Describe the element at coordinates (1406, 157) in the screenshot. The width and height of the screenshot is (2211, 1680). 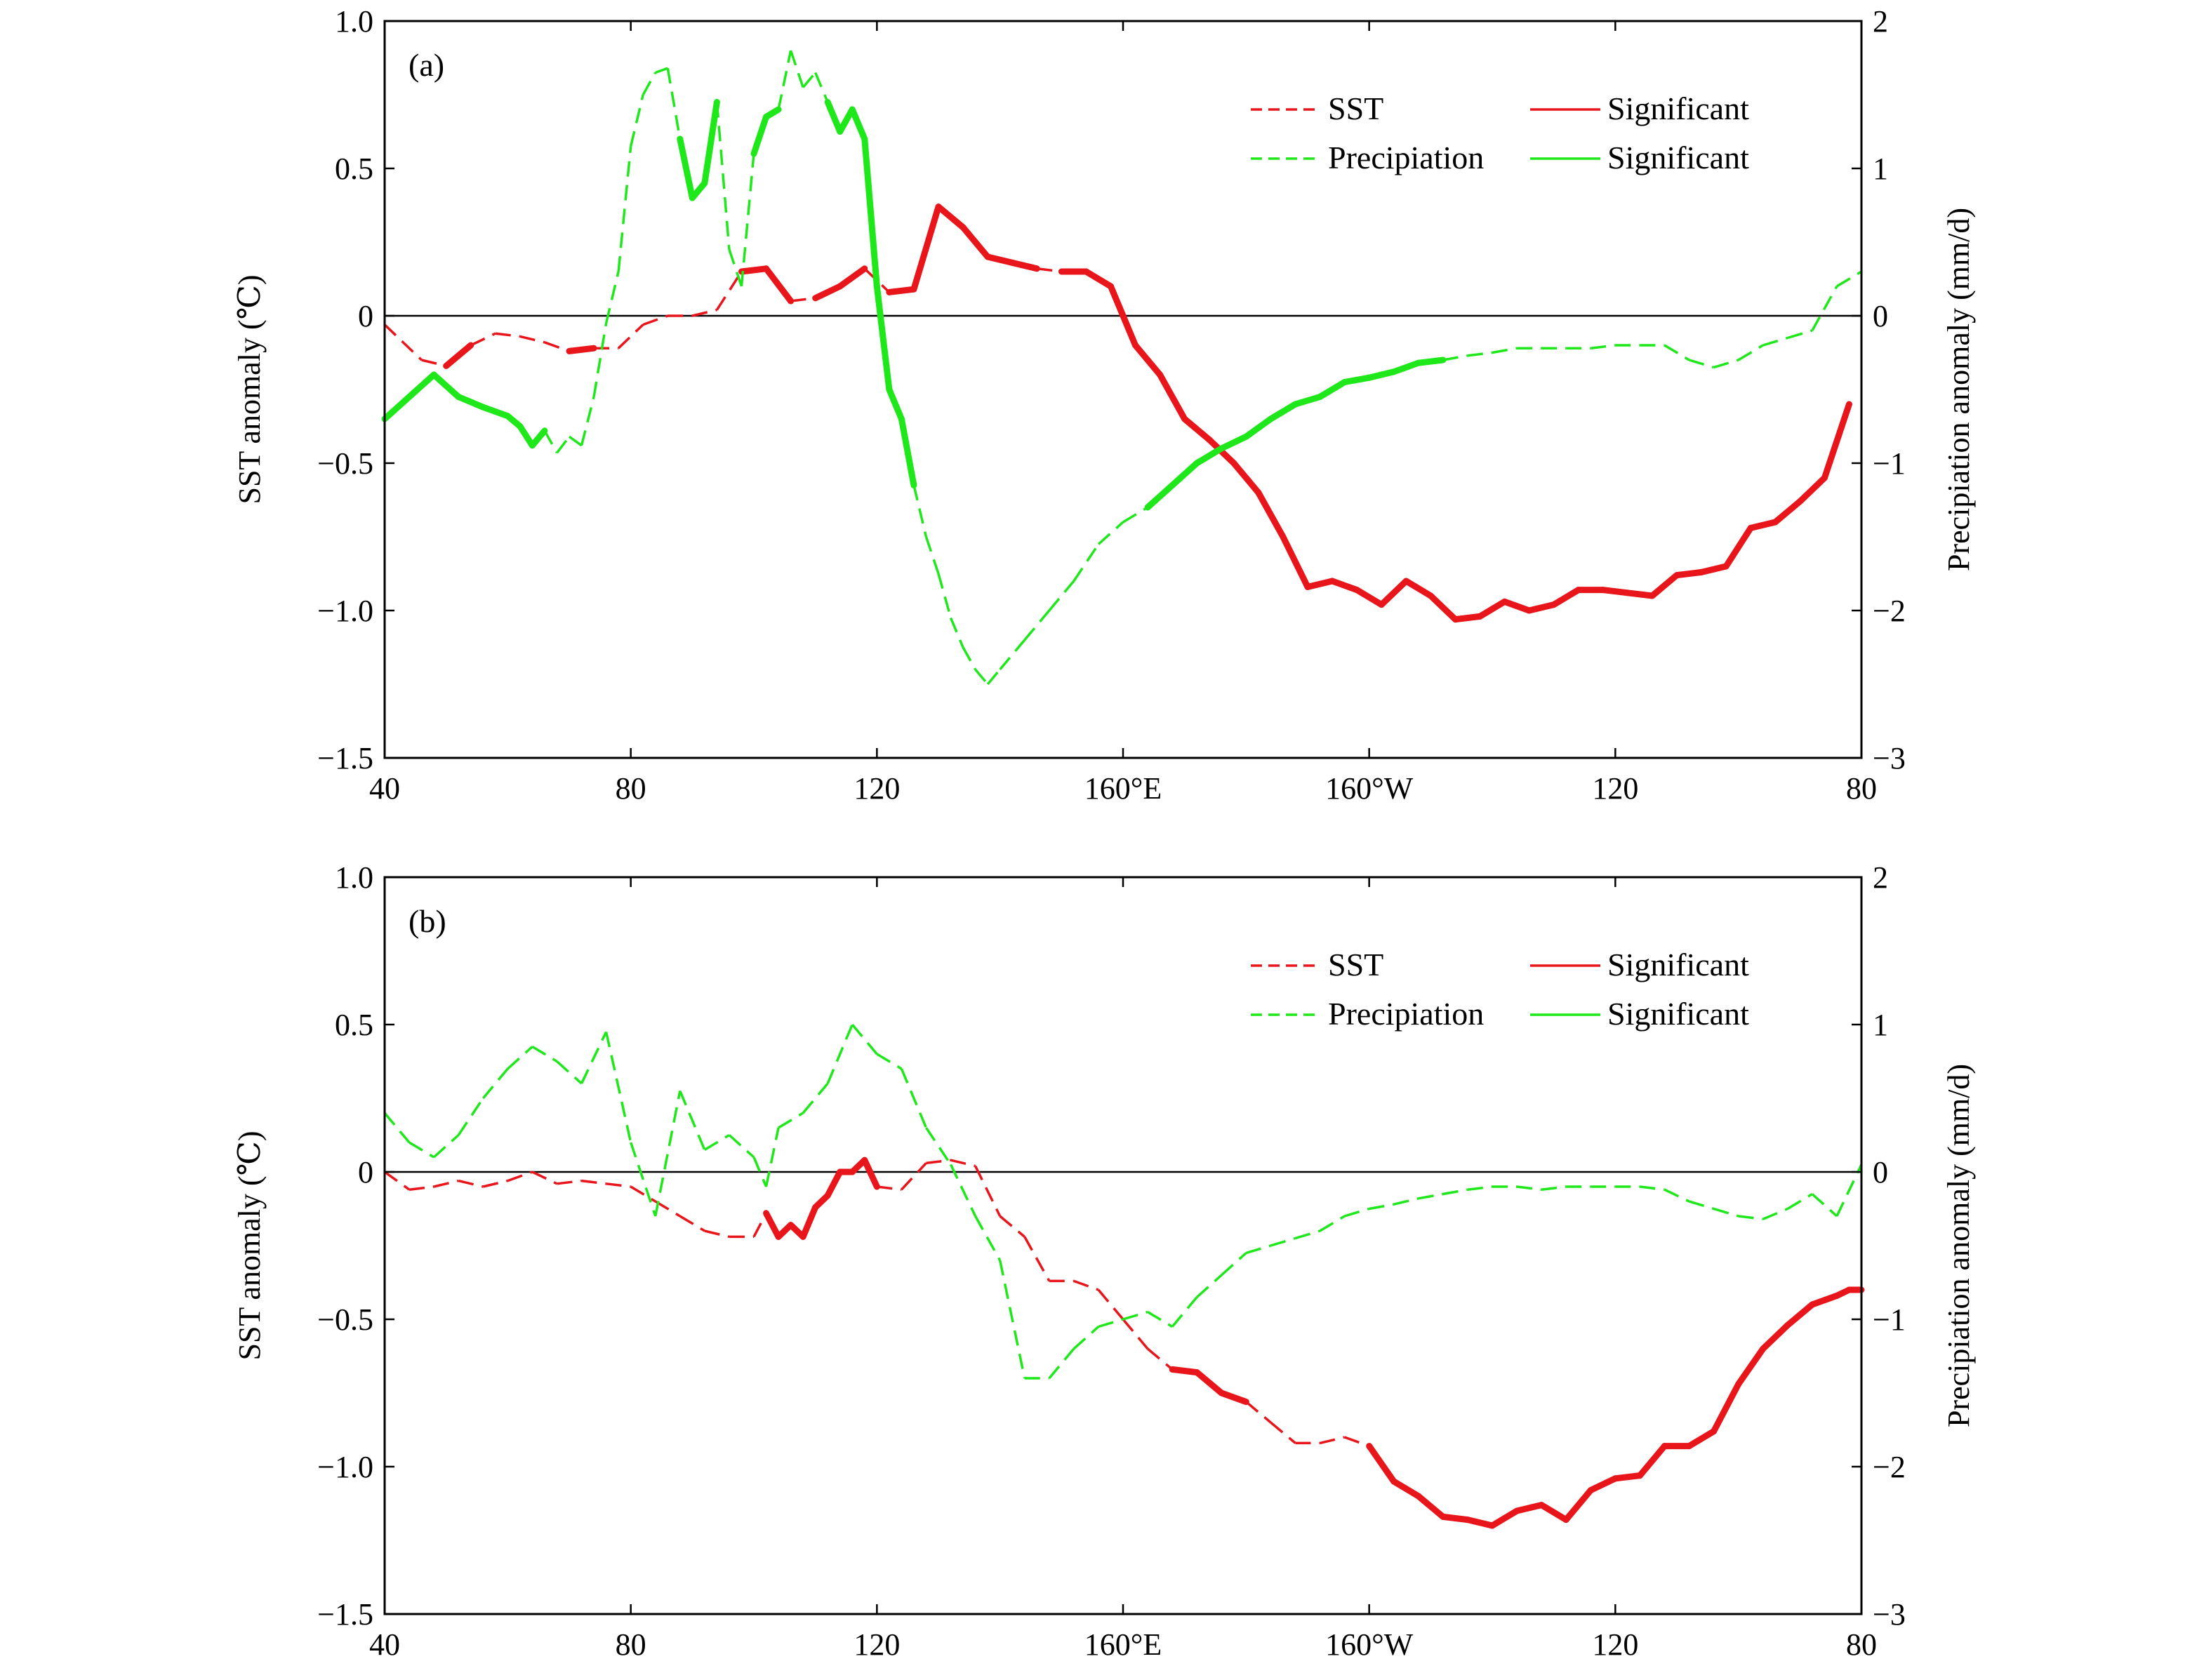
I see `legend-precipitation-label: Precipiation` at that location.